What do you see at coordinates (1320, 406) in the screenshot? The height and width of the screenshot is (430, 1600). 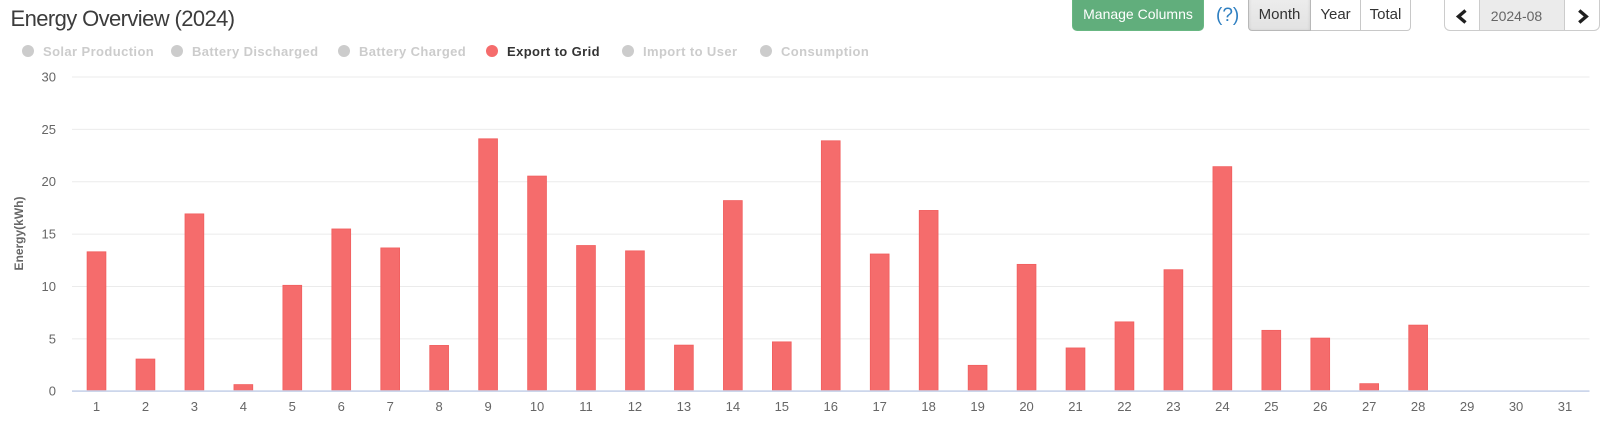 I see `svg-text: 26` at bounding box center [1320, 406].